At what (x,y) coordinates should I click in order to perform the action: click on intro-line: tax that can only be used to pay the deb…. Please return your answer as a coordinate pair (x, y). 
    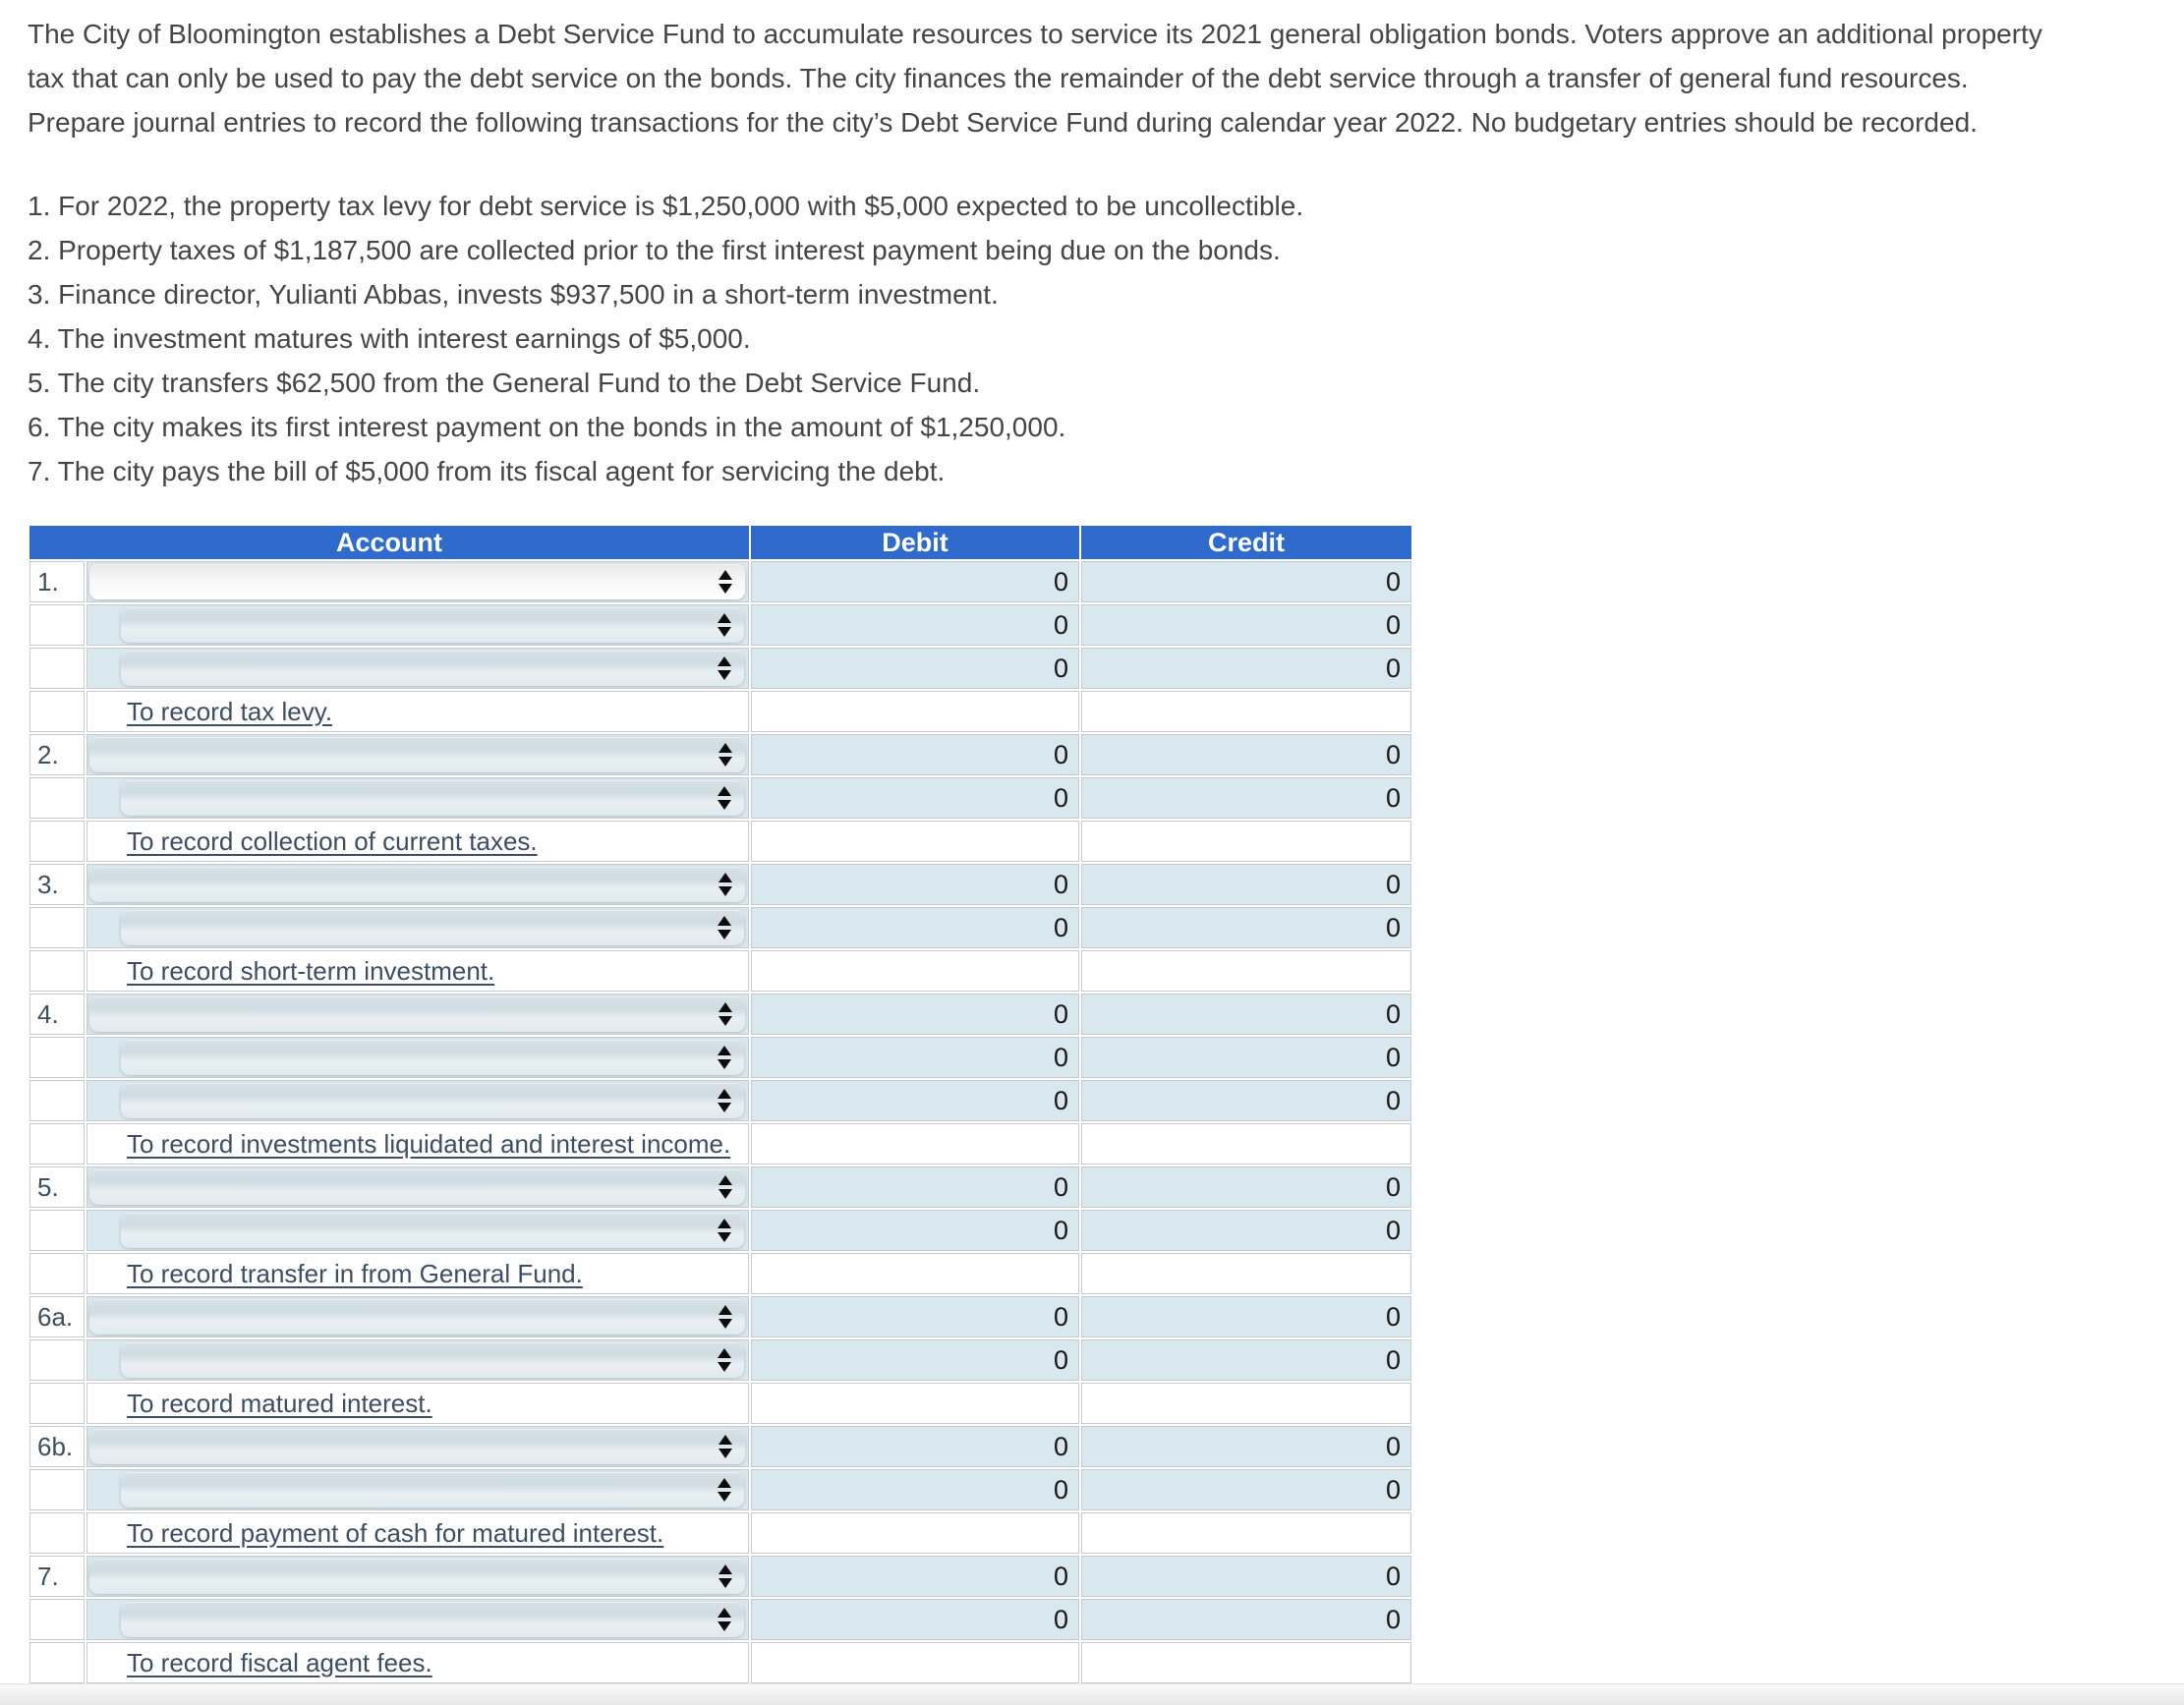
    Looking at the image, I should click on (998, 78).